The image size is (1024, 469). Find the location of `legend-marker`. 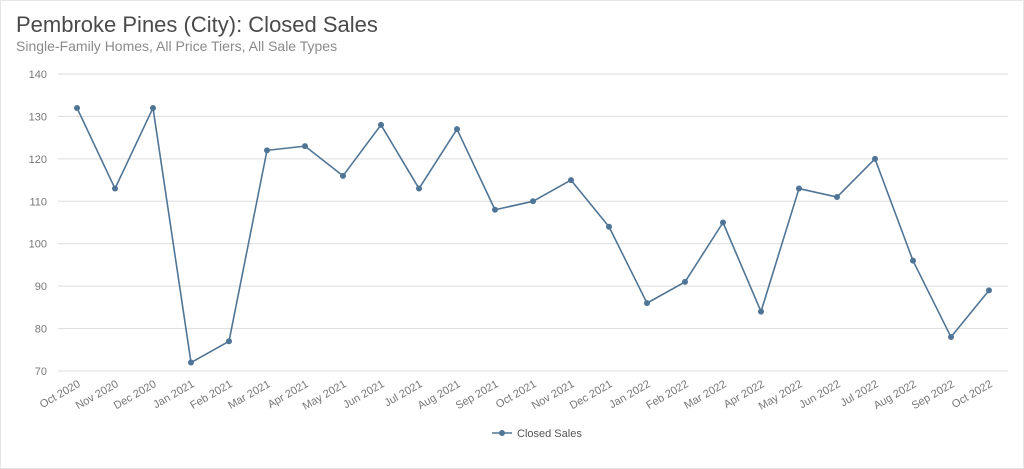

legend-marker is located at coordinates (502, 433).